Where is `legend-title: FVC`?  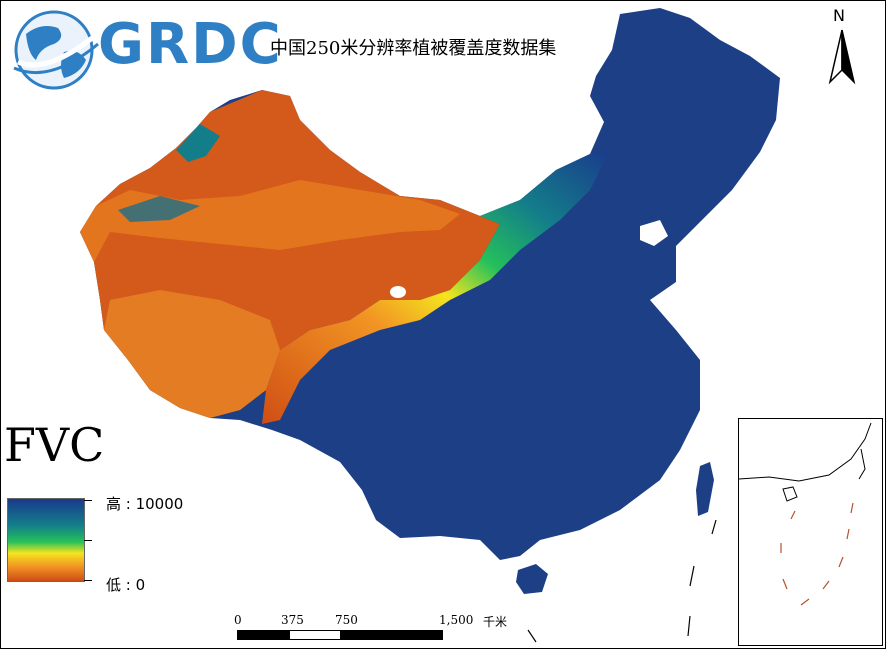
legend-title: FVC is located at coordinates (54, 445).